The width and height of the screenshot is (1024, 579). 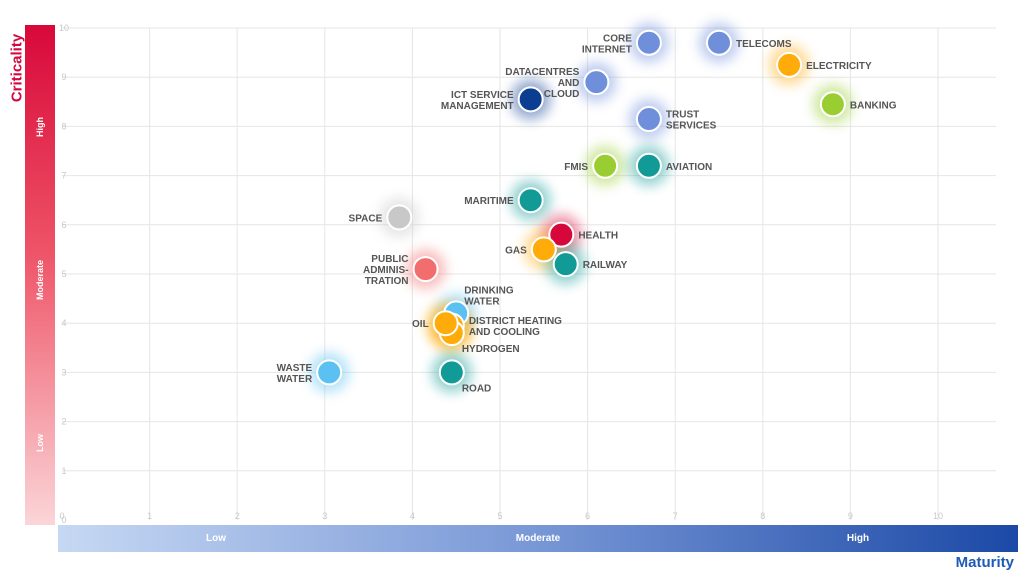 I want to click on point-label-line: AND, so click(x=569, y=83).